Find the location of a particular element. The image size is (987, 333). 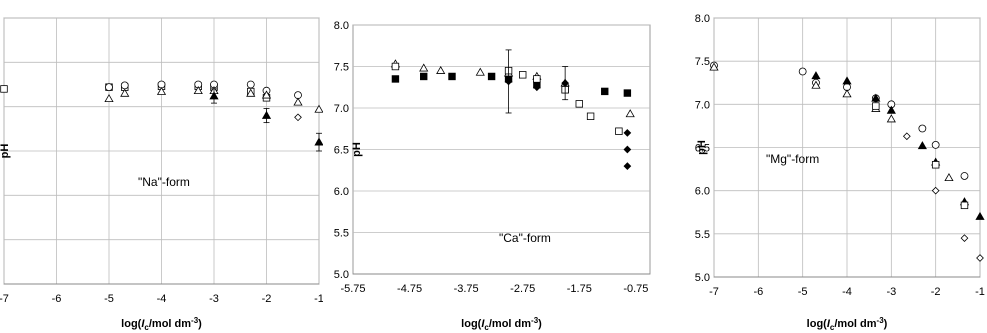

y-tick-label: 7.5 is located at coordinates (702, 62).